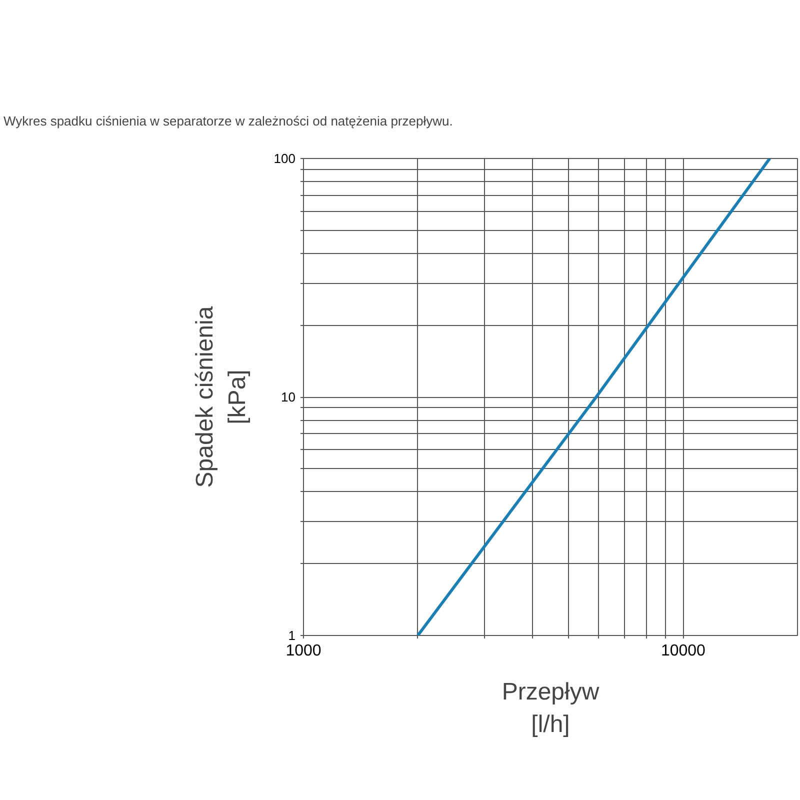 The image size is (800, 800). Describe the element at coordinates (683, 651) in the screenshot. I see `x-tick-label: 10000` at that location.